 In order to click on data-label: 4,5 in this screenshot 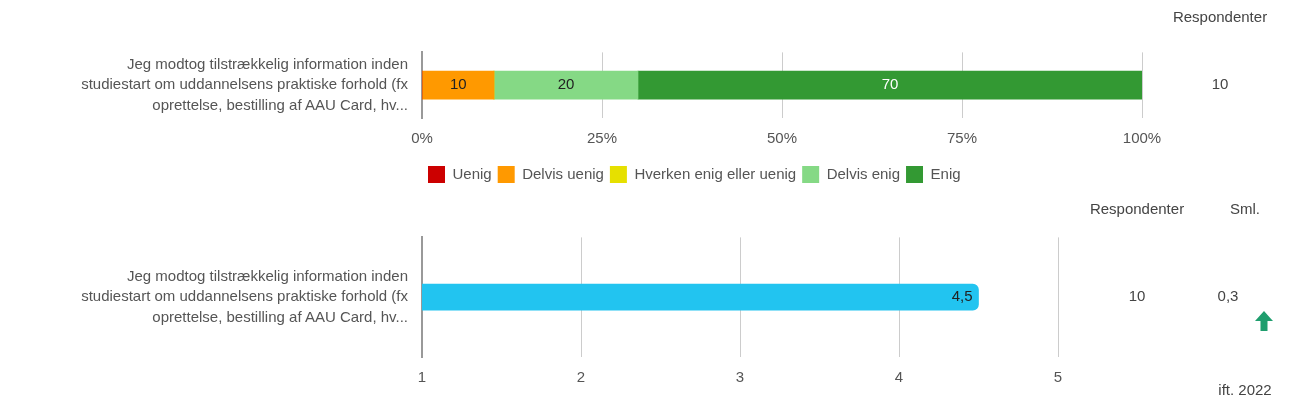, I will do `click(962, 296)`.